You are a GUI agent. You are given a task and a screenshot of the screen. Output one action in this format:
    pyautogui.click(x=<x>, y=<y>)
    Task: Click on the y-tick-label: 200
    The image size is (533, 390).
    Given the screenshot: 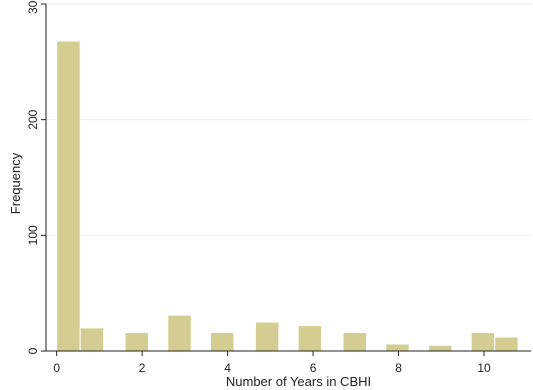 What is the action you would take?
    pyautogui.click(x=33, y=119)
    